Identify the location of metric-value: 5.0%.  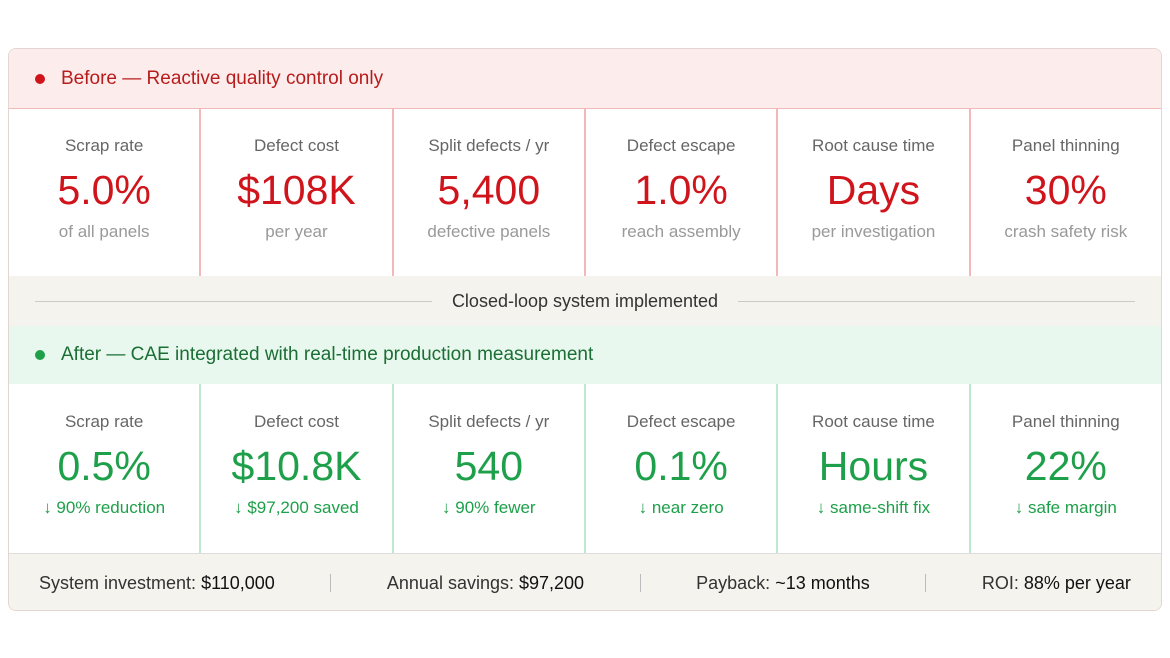
(104, 190).